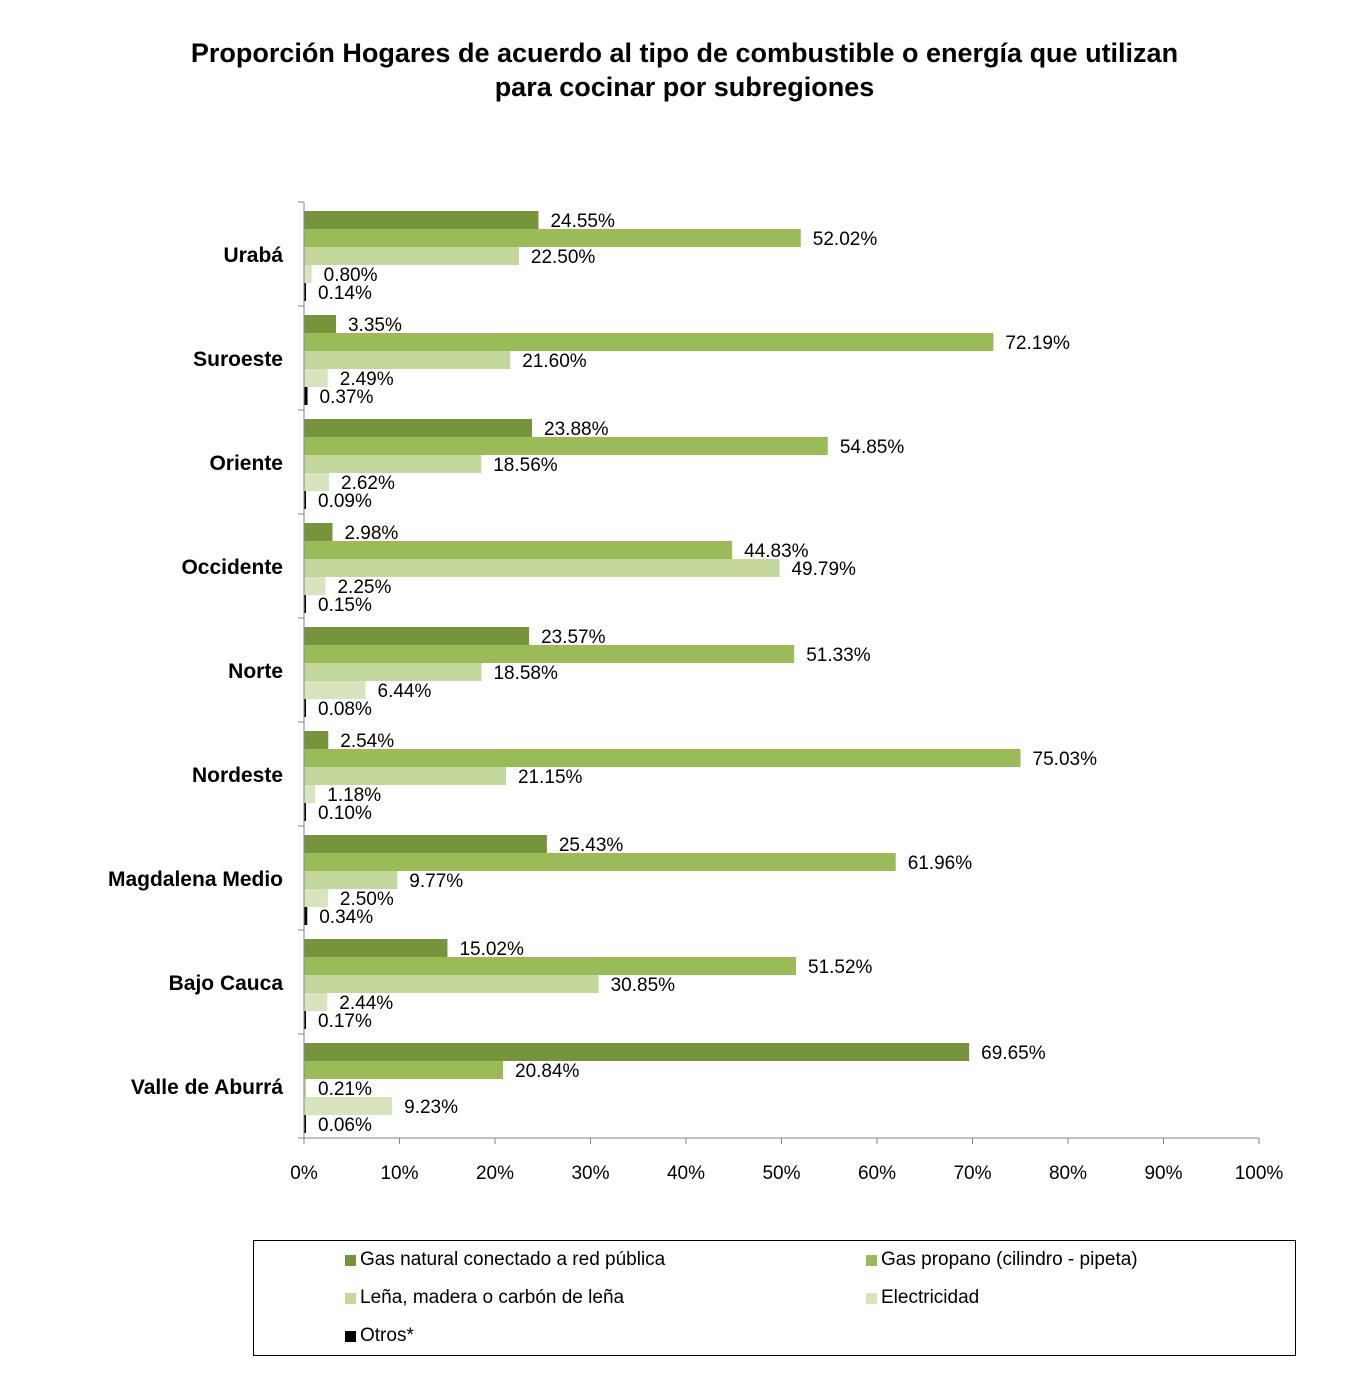 This screenshot has width=1369, height=1386. Describe the element at coordinates (364, 587) in the screenshot. I see `data-label: 2.25%` at that location.